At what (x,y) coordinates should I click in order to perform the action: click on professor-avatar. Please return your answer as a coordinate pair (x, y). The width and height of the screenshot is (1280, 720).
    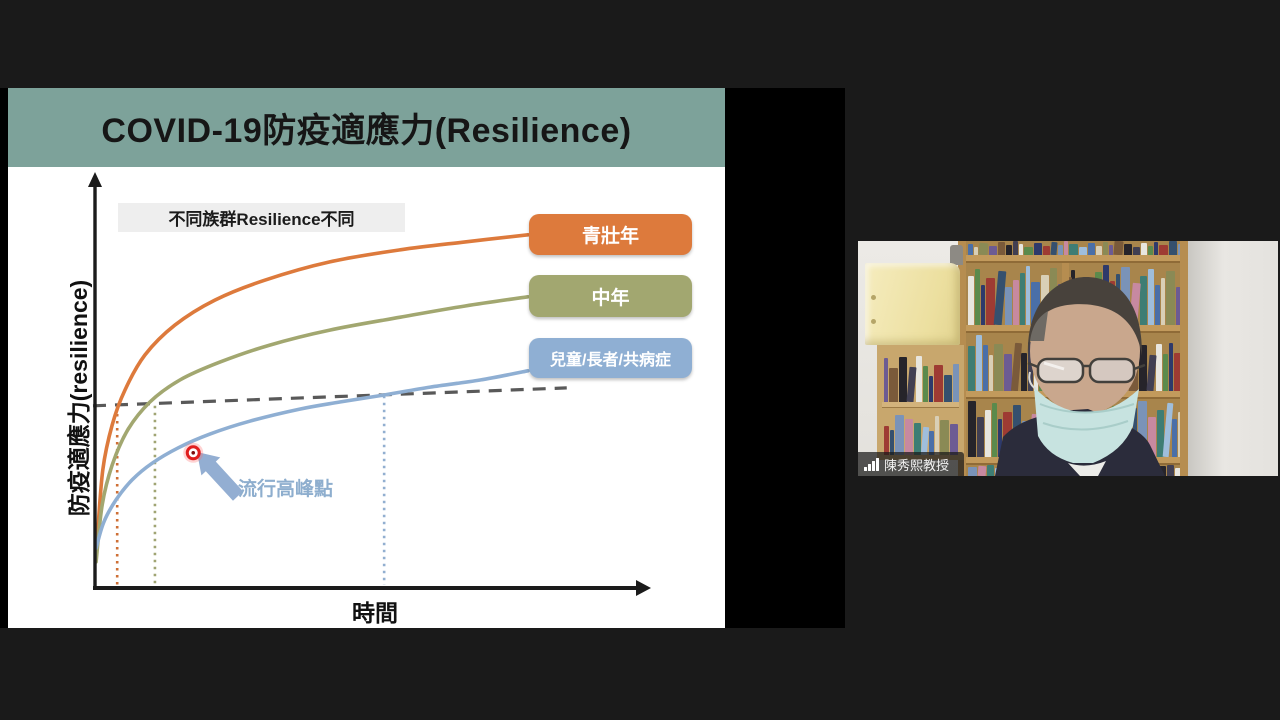
    Looking at the image, I should click on (1080, 376).